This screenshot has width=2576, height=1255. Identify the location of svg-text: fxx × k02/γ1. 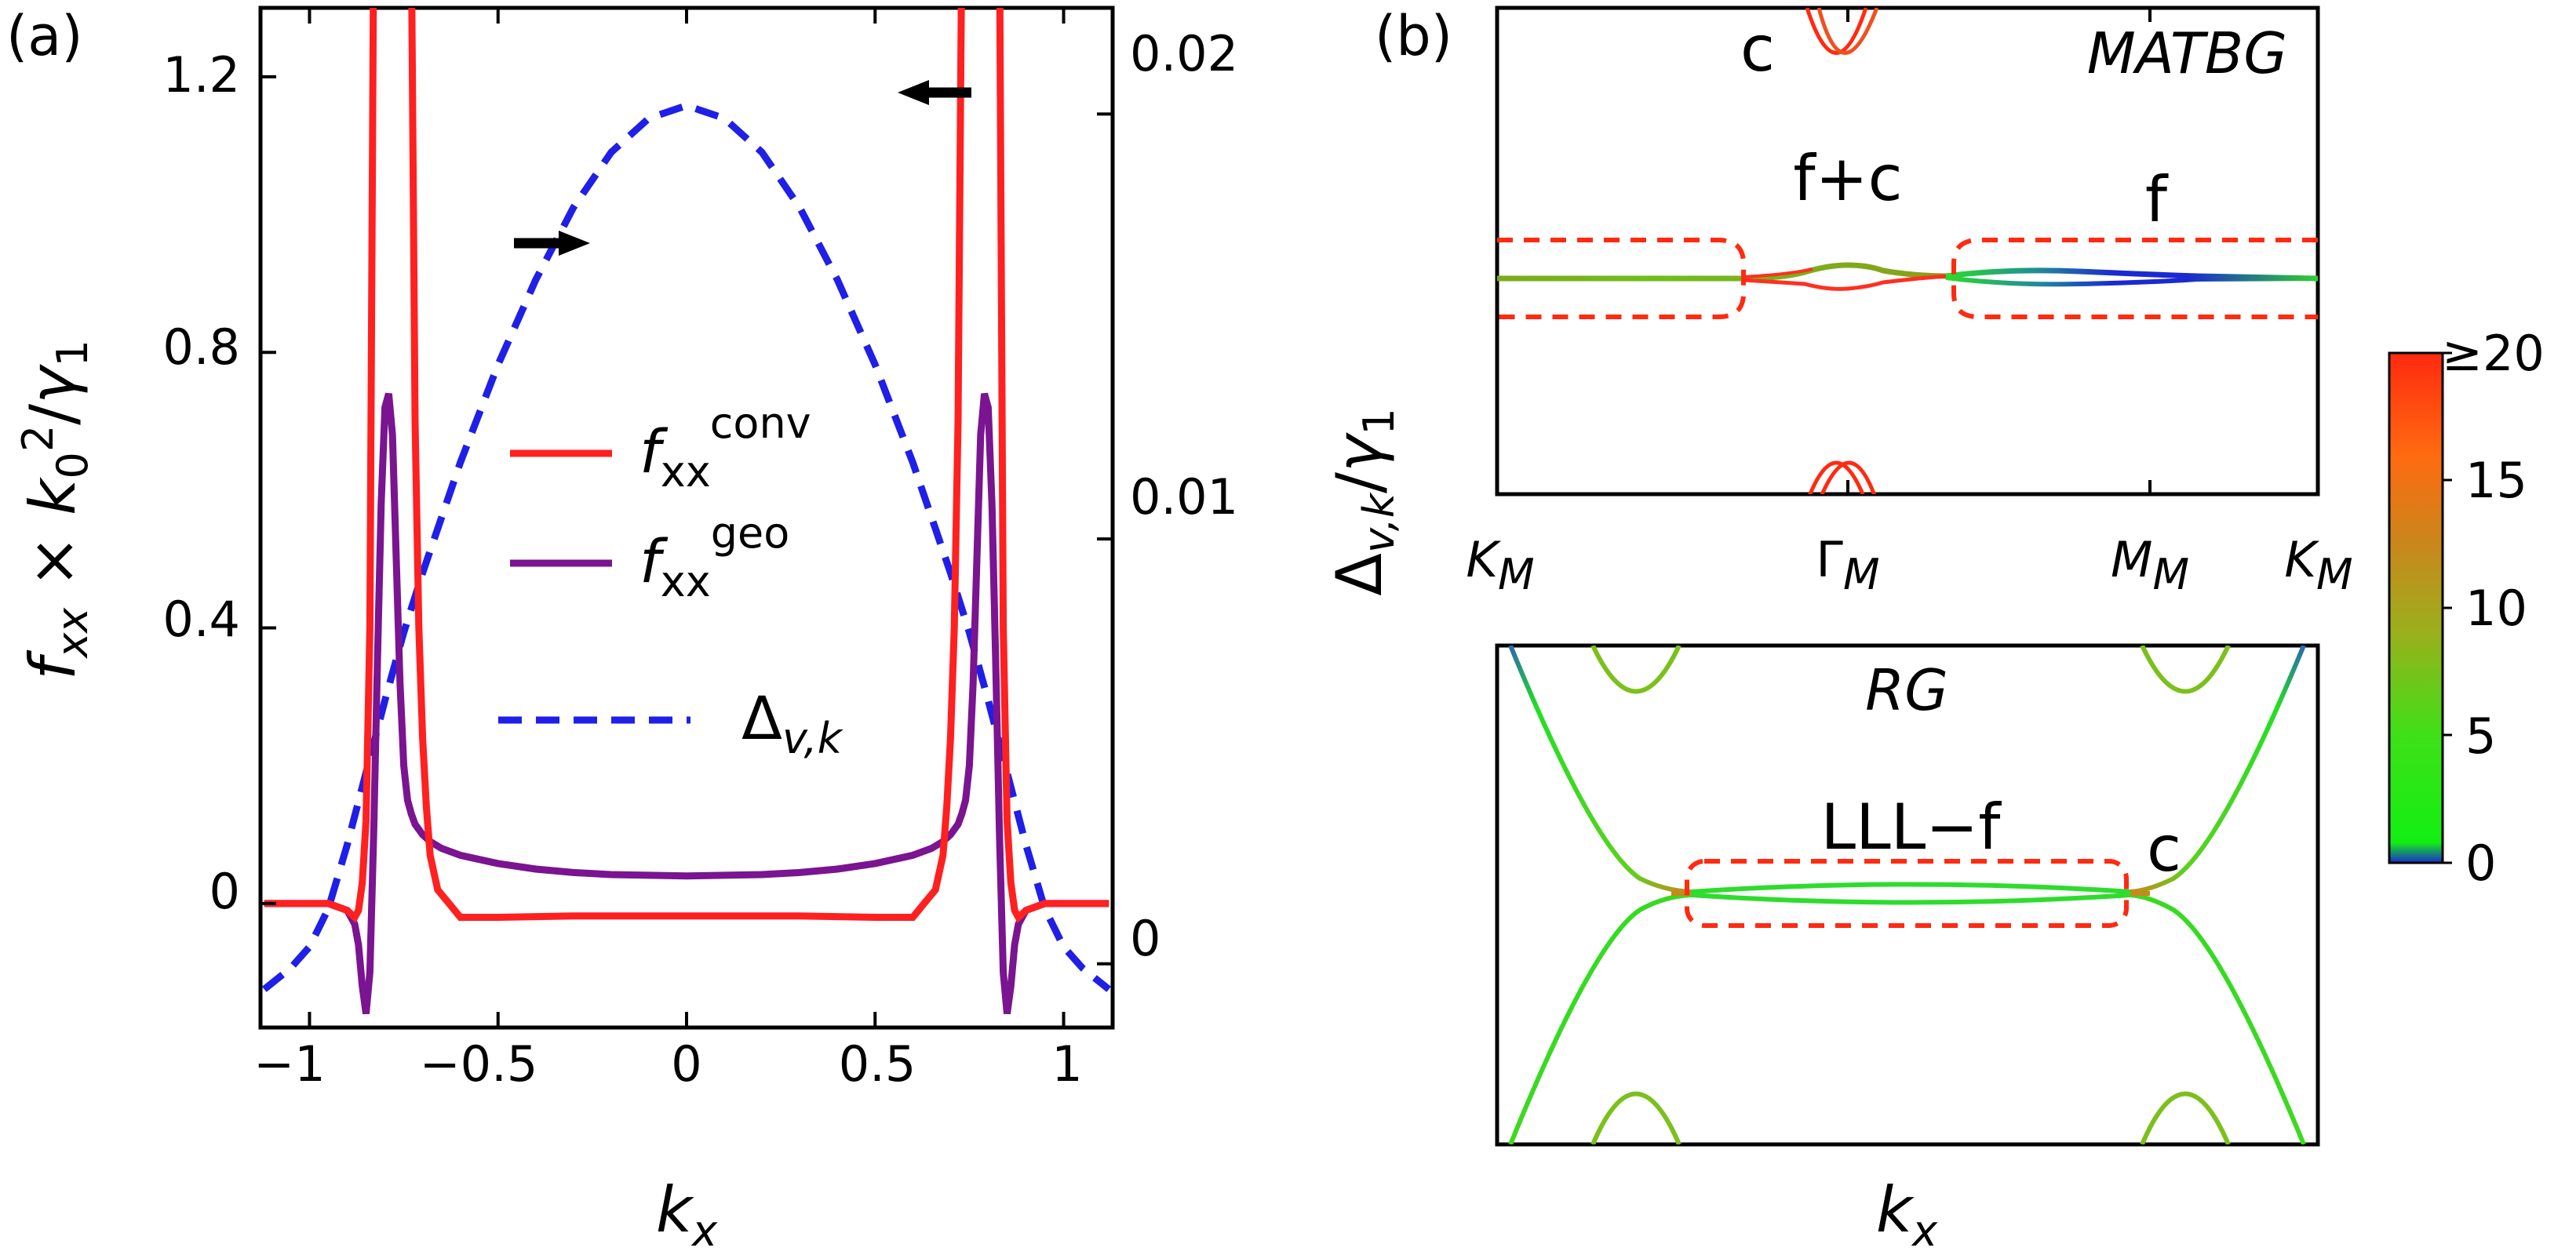
(55, 510).